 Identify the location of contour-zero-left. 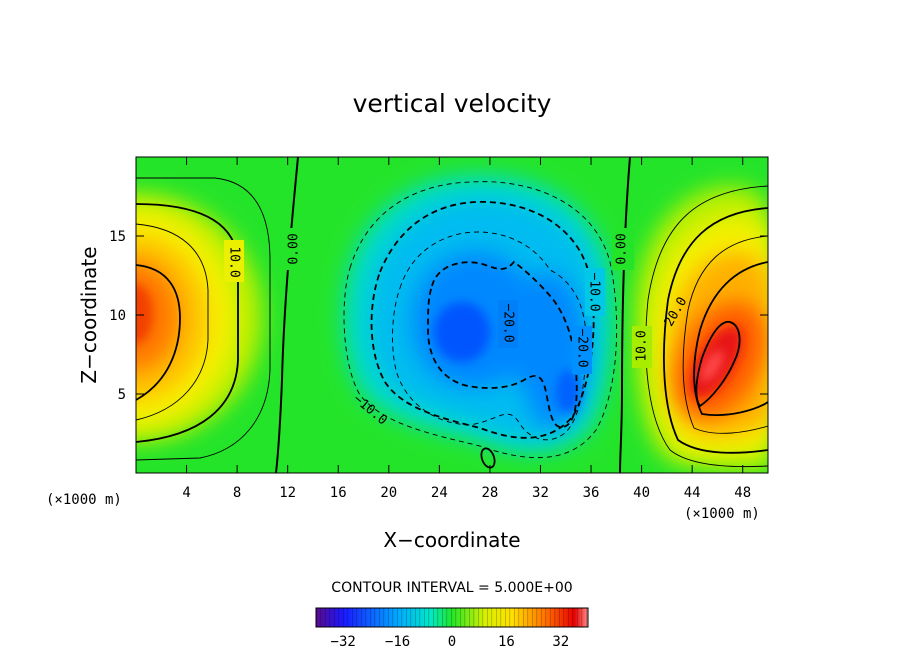
(287, 315).